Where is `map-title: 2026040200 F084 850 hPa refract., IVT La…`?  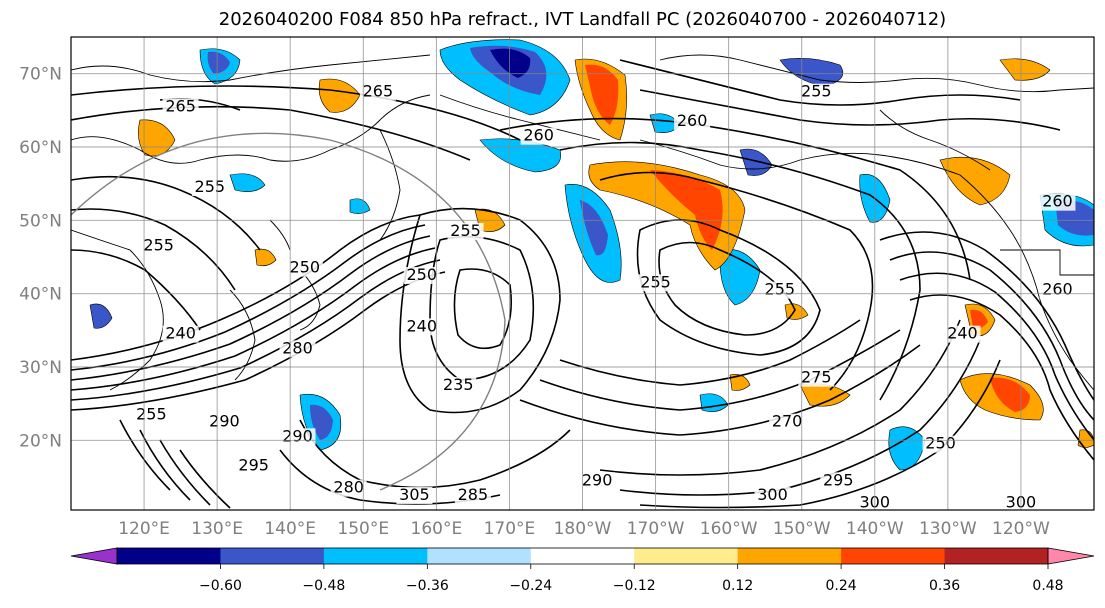
map-title: 2026040200 F084 850 hPa refract., IVT La… is located at coordinates (582, 19).